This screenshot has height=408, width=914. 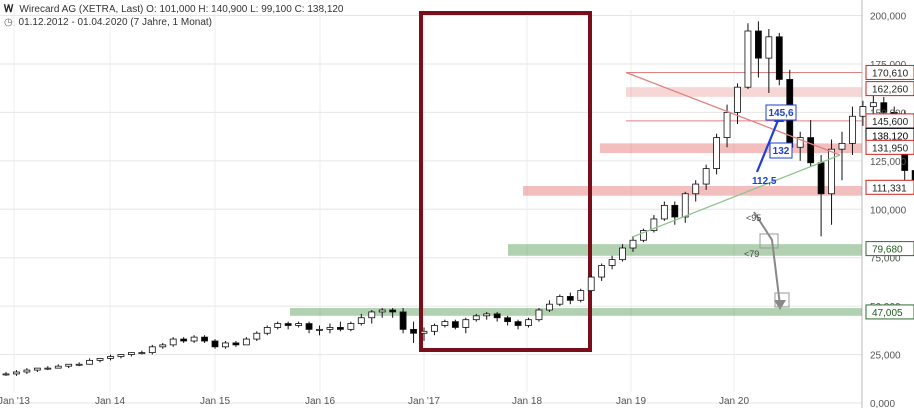 What do you see at coordinates (320, 401) in the screenshot?
I see `x-tick-label: Jan 16` at bounding box center [320, 401].